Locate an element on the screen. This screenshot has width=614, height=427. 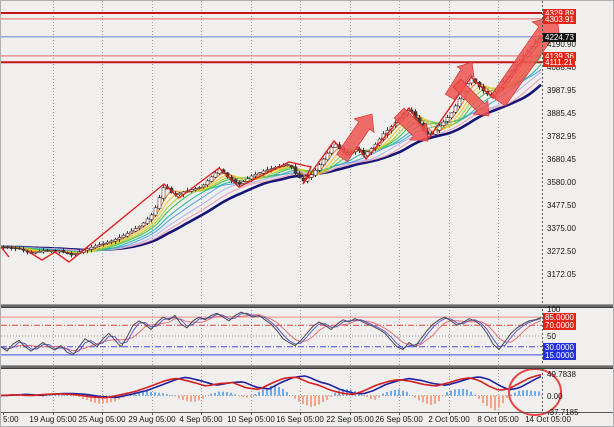
price-level-lines is located at coordinates (271, 38).